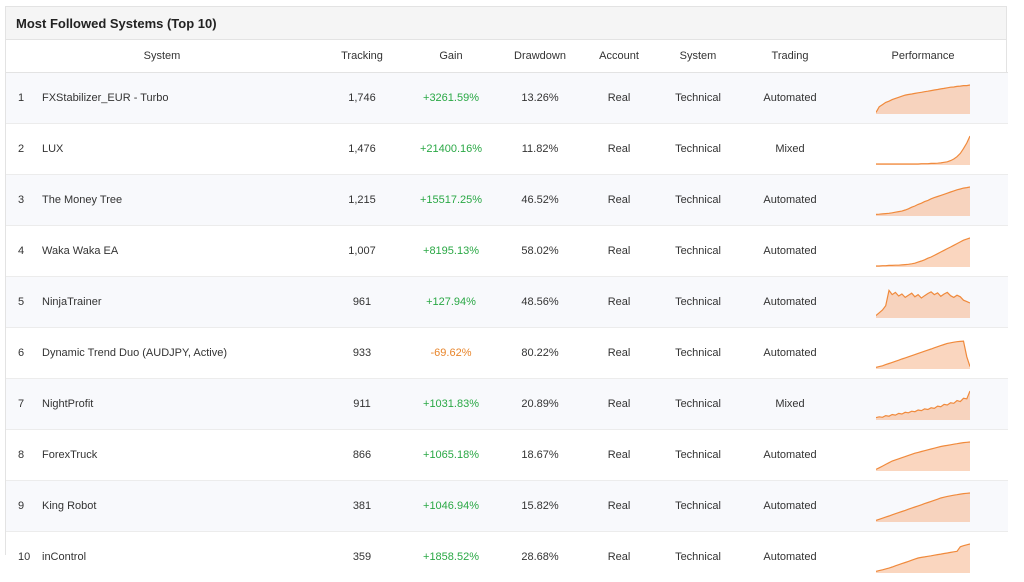 This screenshot has height=582, width=1024. What do you see at coordinates (180, 200) in the screenshot?
I see `system-name-link: The Money Tree` at bounding box center [180, 200].